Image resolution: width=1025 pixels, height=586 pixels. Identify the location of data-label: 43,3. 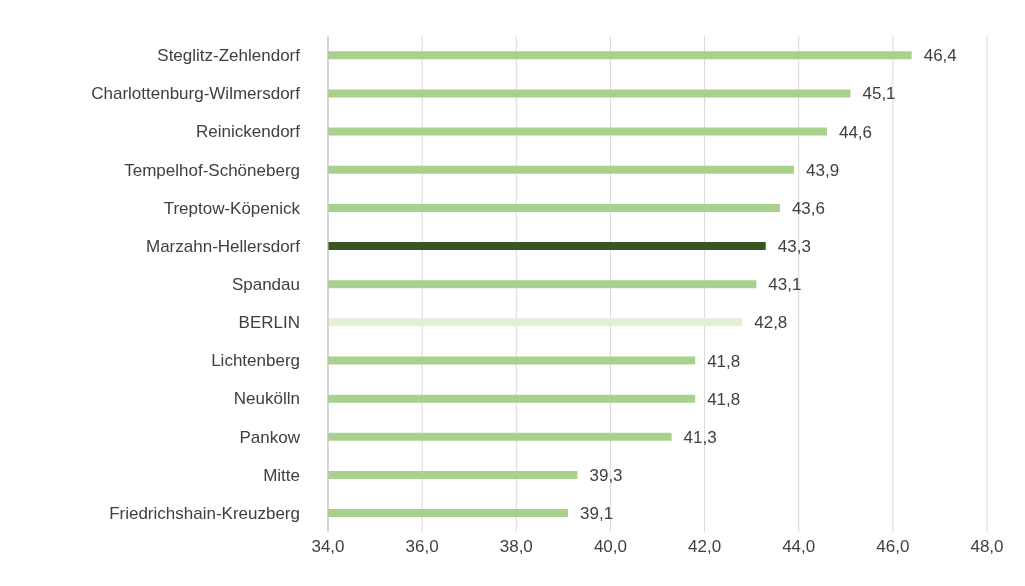
(794, 247).